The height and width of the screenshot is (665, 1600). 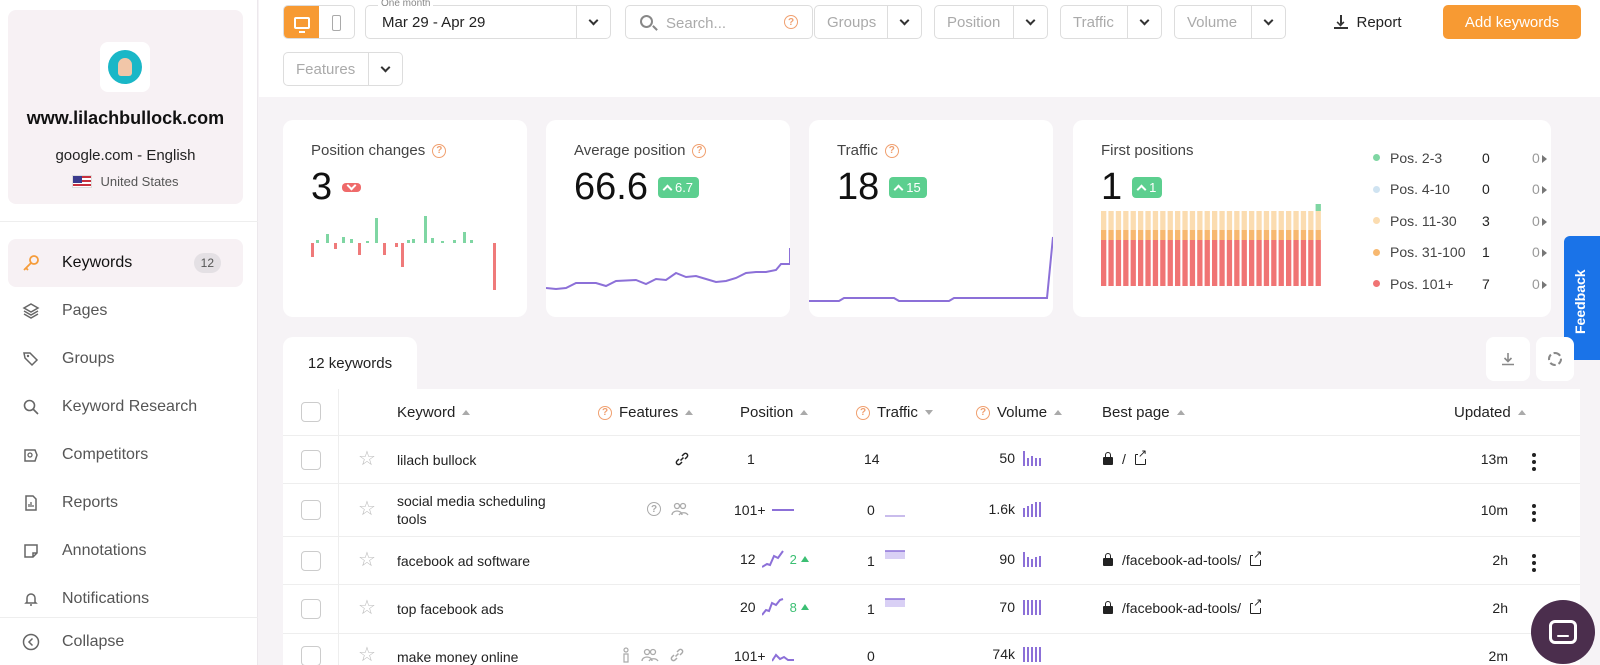 What do you see at coordinates (1268, 22) in the screenshot?
I see `volume-dropdown-toggle` at bounding box center [1268, 22].